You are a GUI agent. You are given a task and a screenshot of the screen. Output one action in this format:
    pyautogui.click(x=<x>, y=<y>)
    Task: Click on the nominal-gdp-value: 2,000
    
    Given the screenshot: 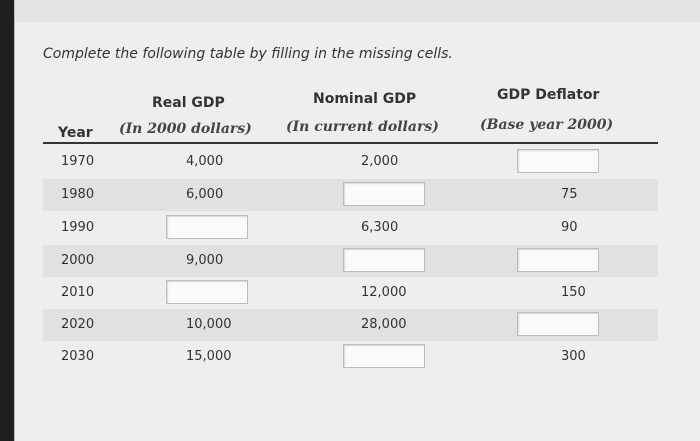 What is the action you would take?
    pyautogui.click(x=380, y=161)
    